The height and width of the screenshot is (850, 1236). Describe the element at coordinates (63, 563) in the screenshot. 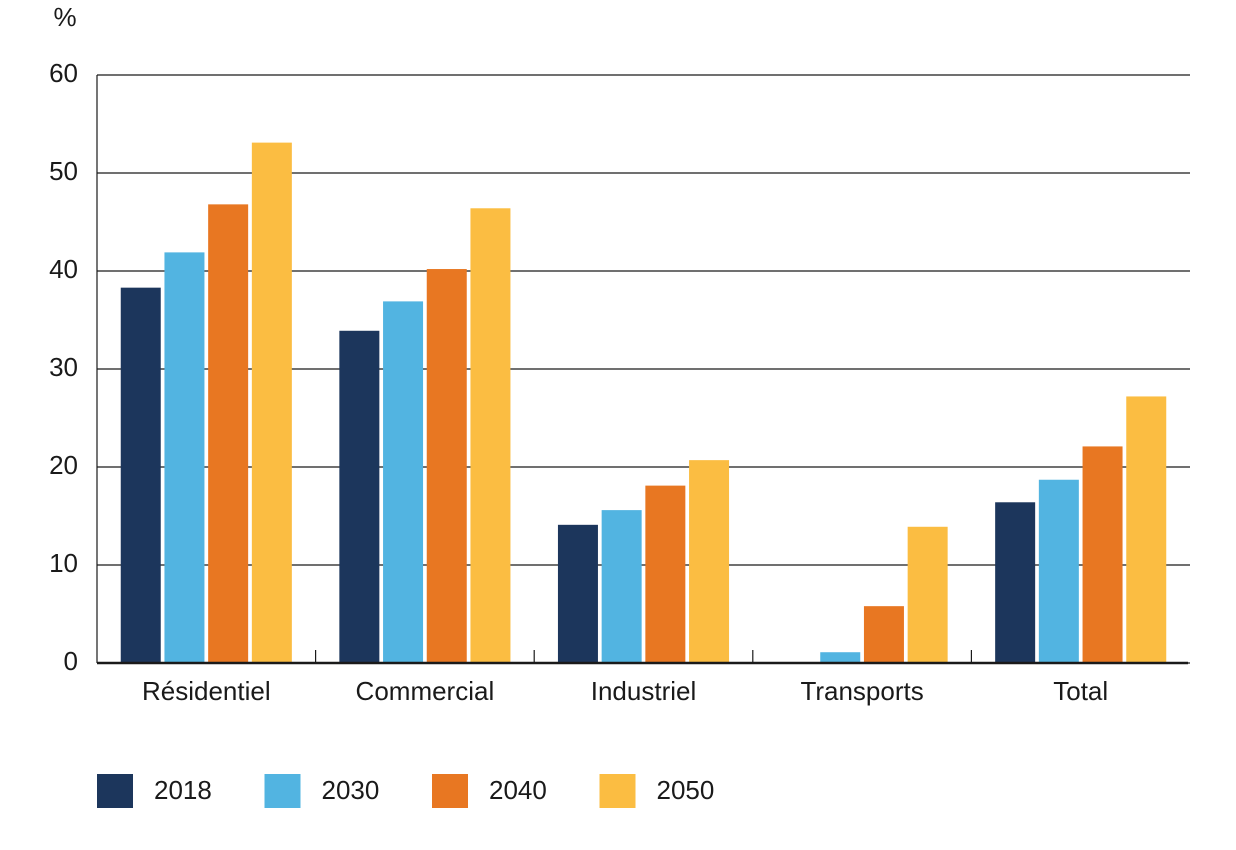

I see `y-tick-label: 10` at that location.